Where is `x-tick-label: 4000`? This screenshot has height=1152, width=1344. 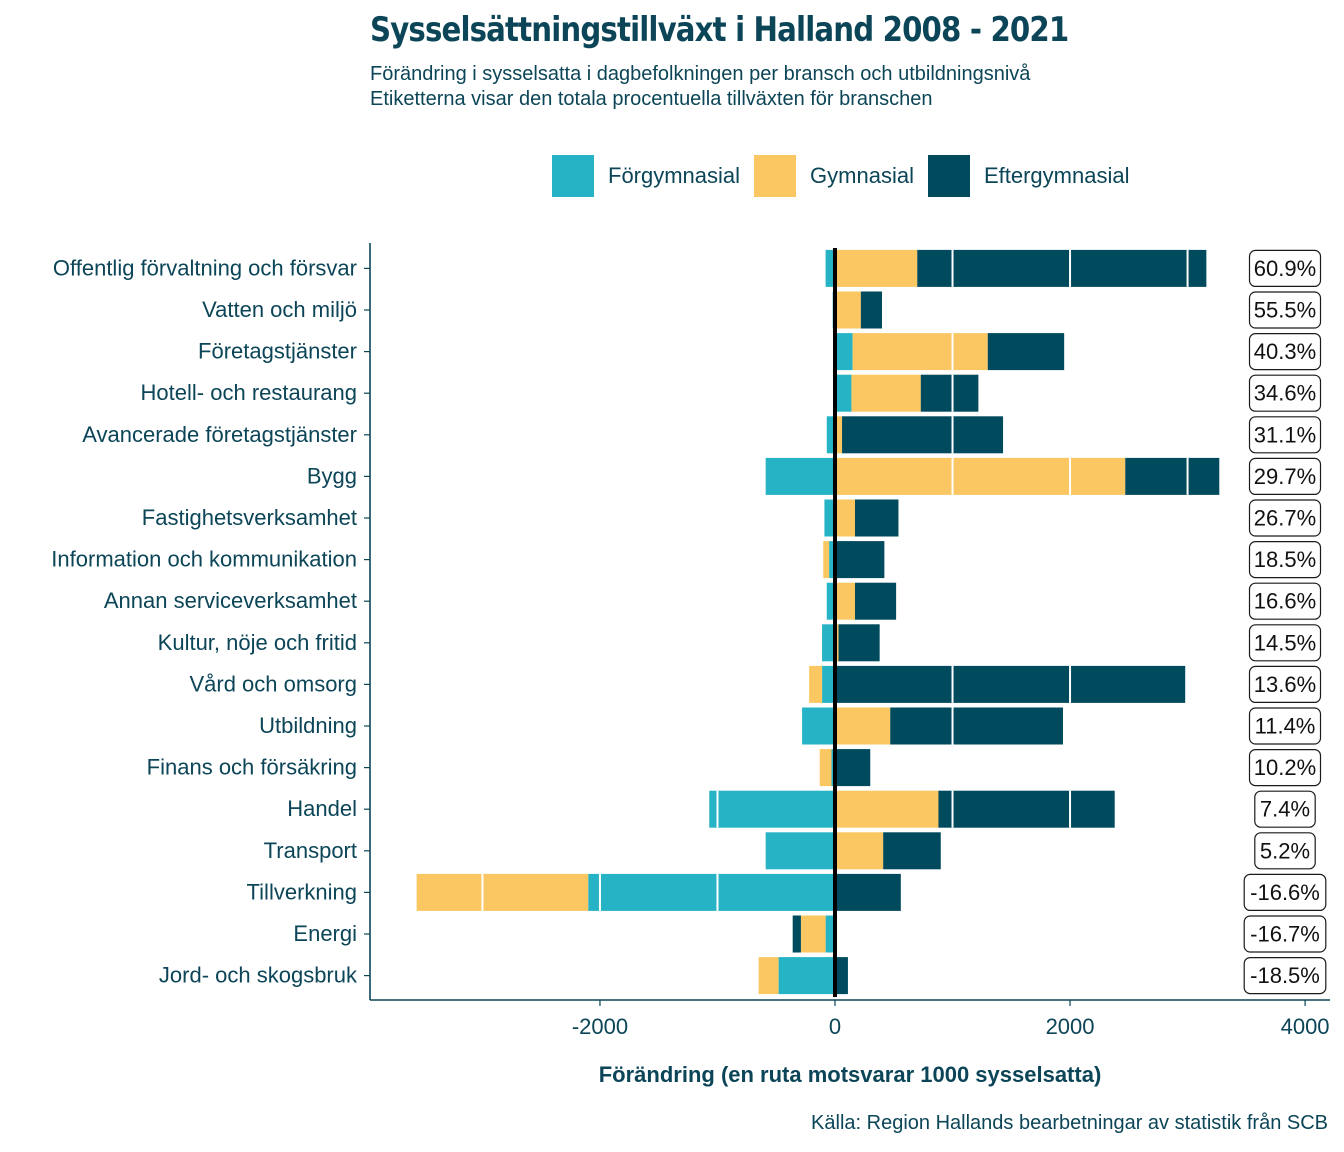 x-tick-label: 4000 is located at coordinates (1305, 1026).